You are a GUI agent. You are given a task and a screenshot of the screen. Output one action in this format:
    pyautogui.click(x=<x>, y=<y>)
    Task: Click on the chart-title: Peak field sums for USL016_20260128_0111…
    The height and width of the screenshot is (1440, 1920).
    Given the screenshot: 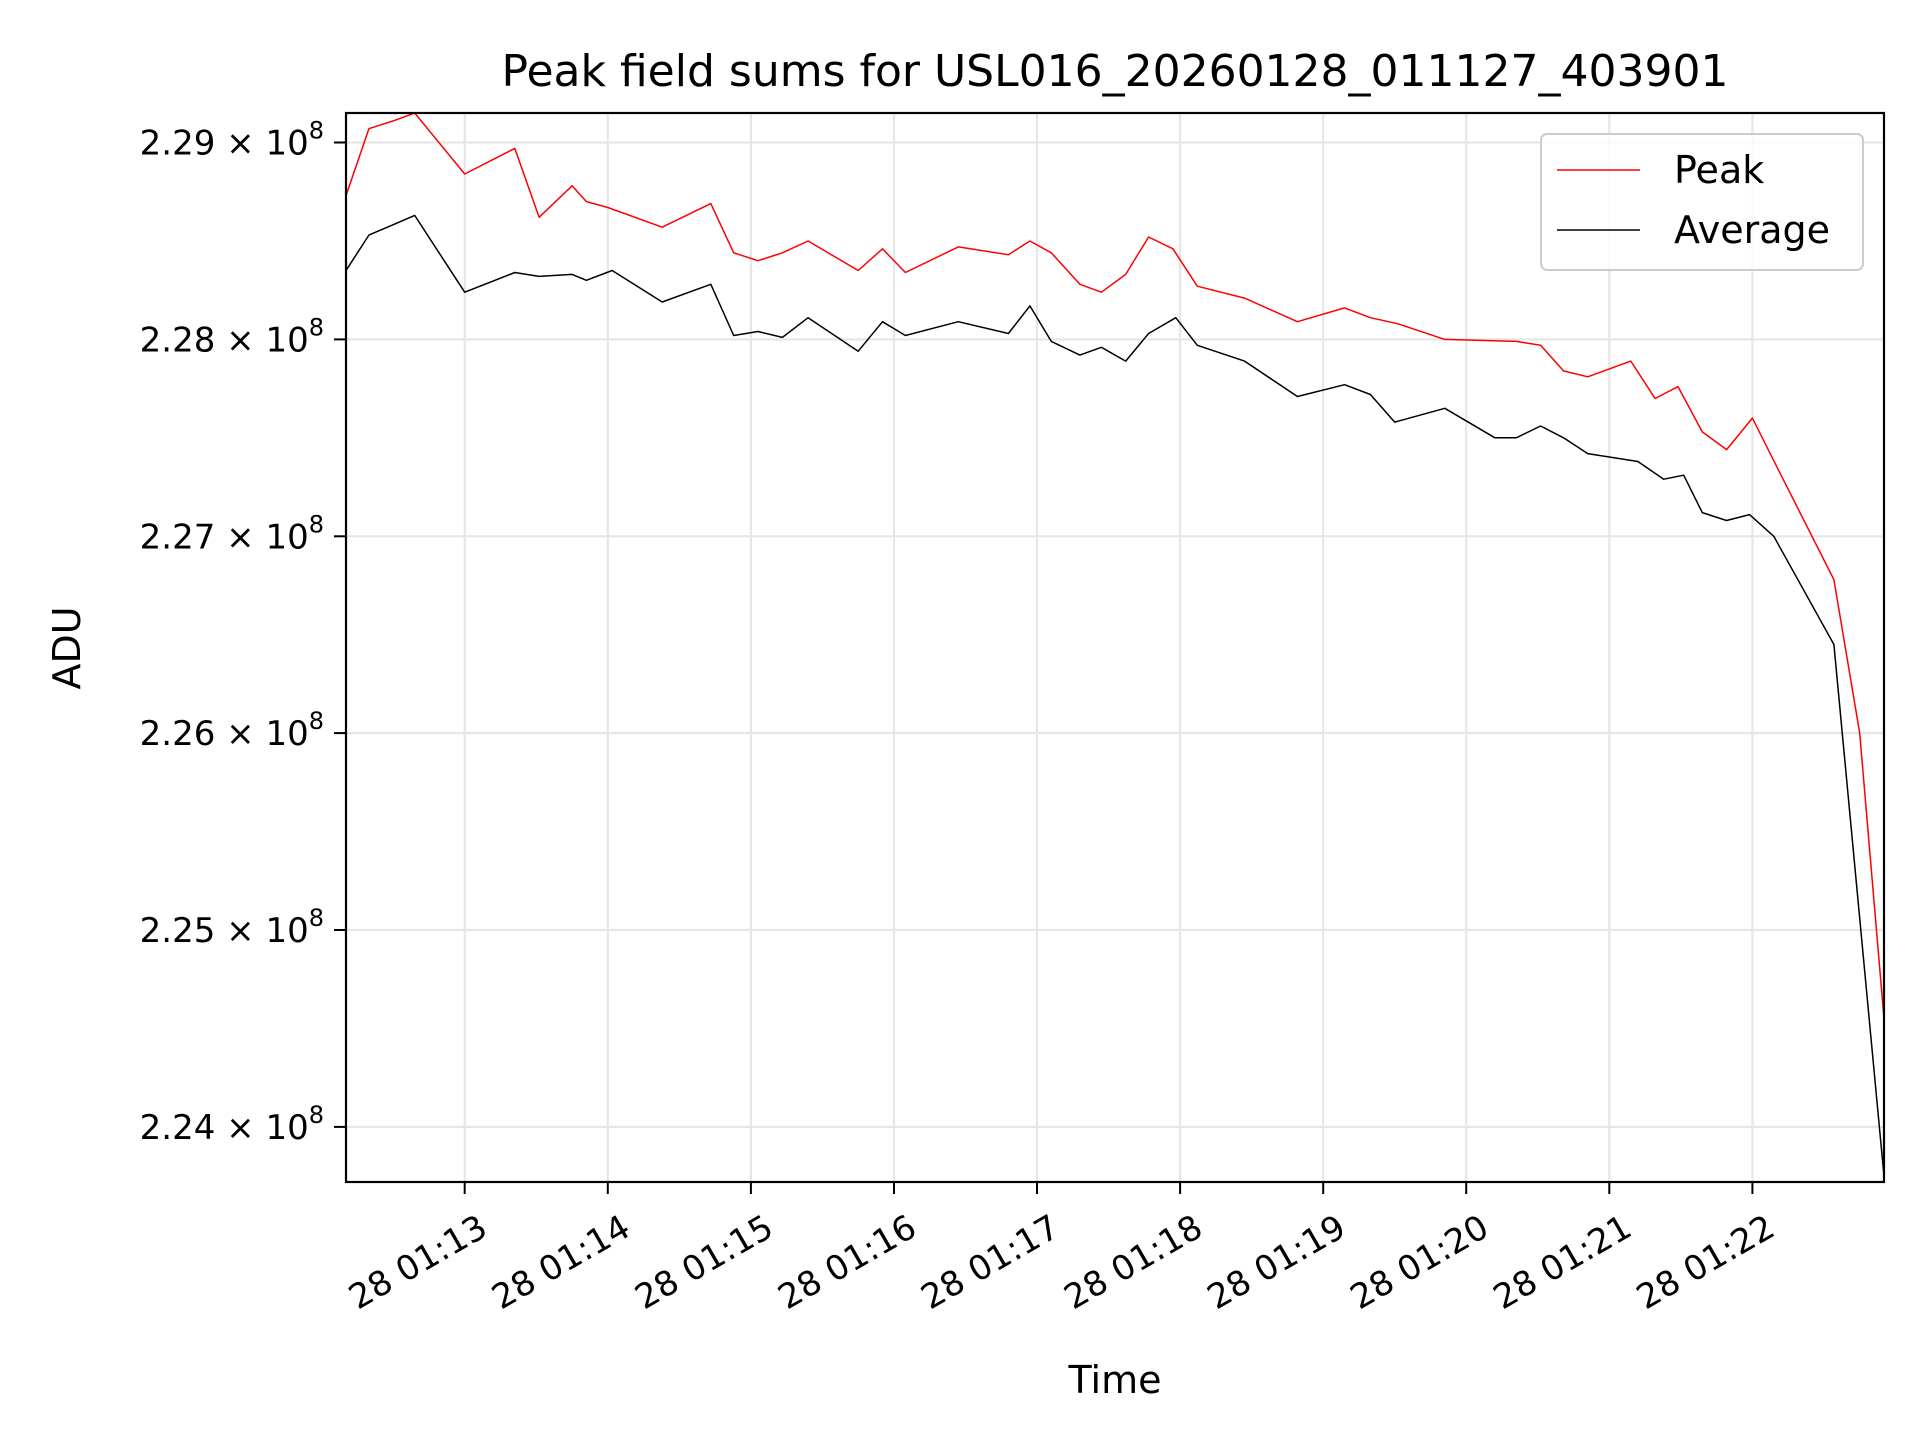 What is the action you would take?
    pyautogui.click(x=1115, y=71)
    